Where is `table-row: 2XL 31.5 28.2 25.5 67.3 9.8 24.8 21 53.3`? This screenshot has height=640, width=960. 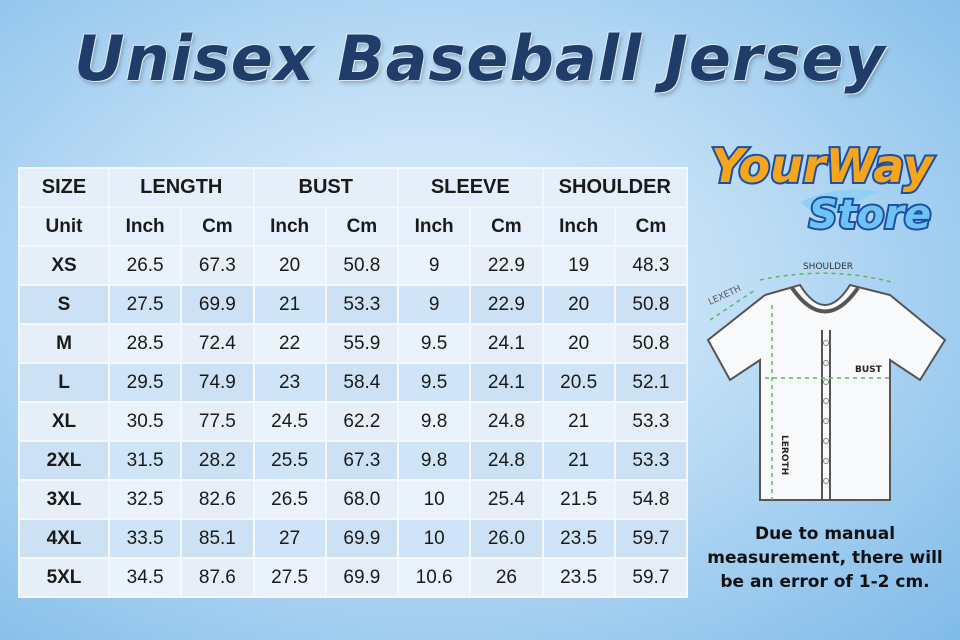
table-row: 2XL 31.5 28.2 25.5 67.3 9.8 24.8 21 53.3 is located at coordinates (353, 460).